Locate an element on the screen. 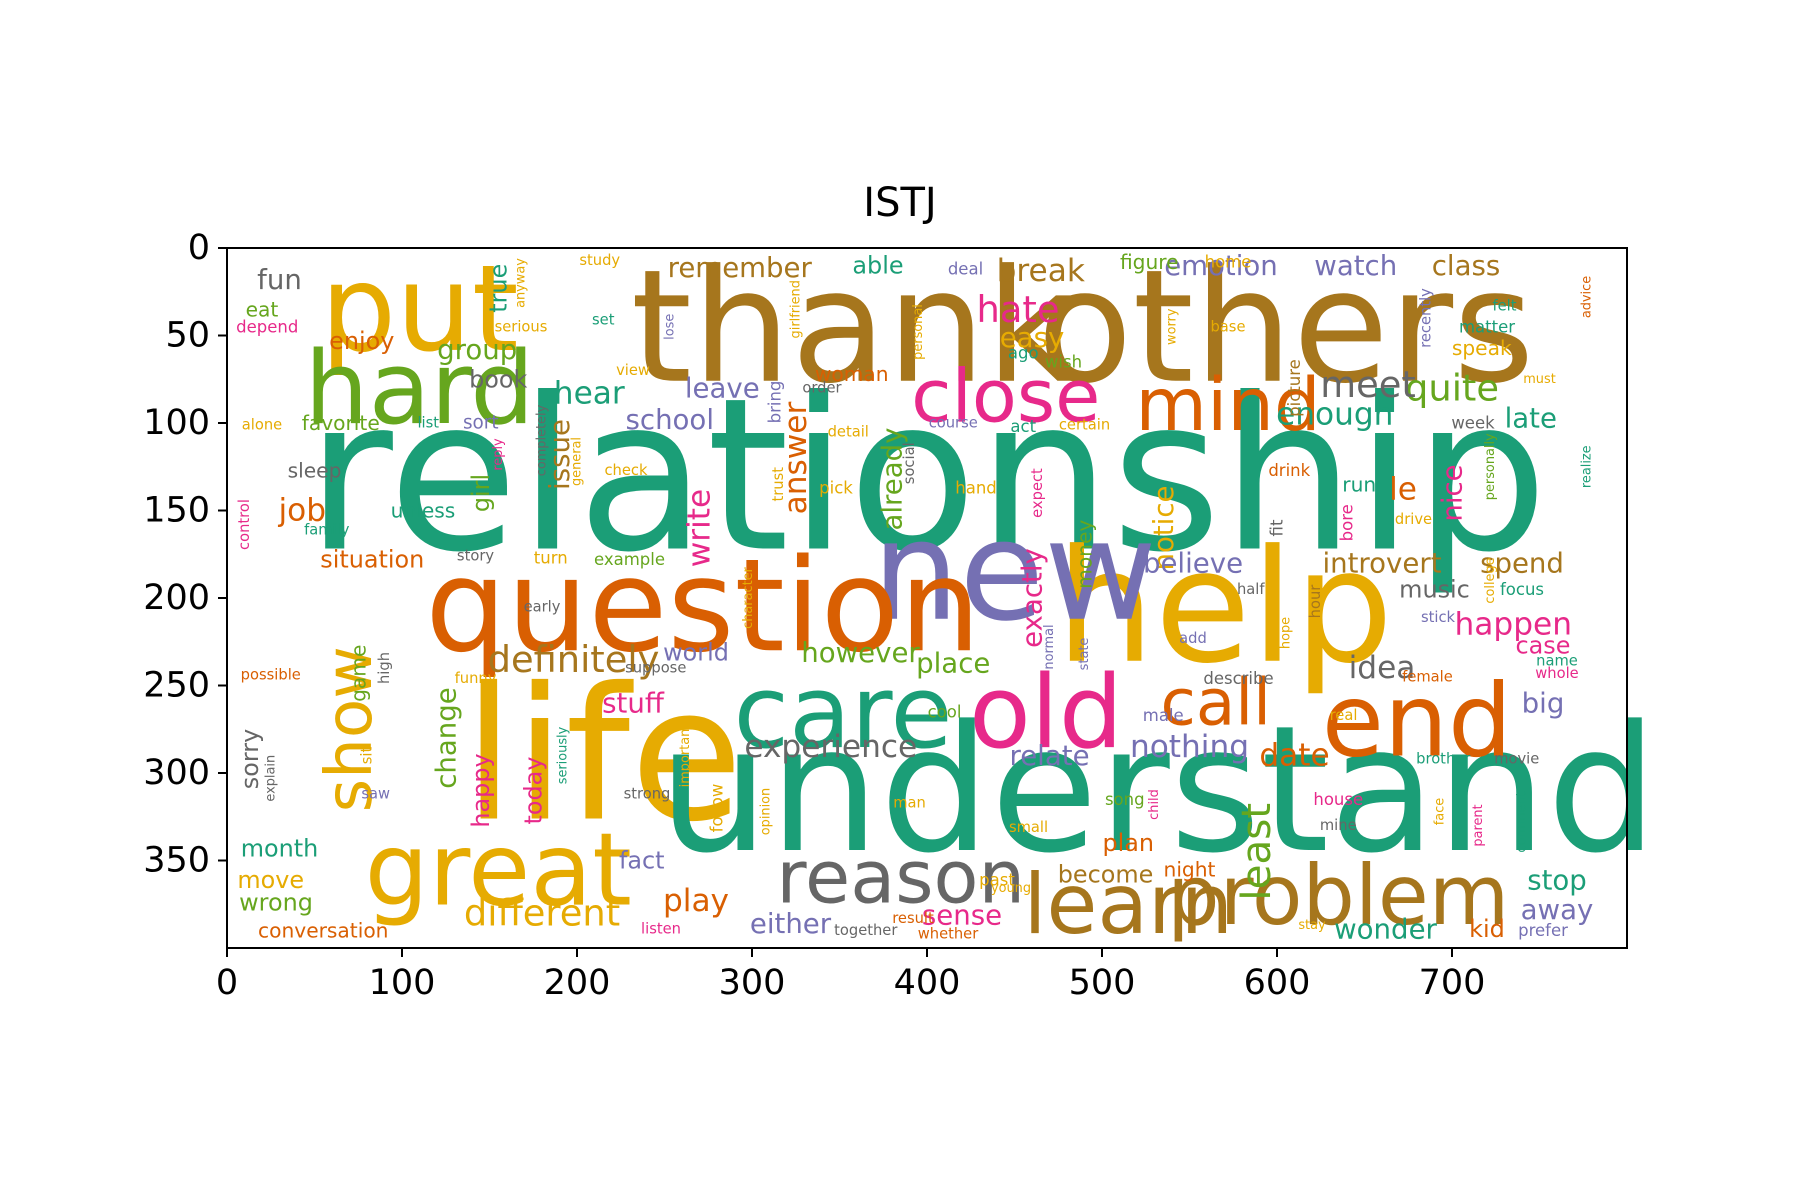  word-close: close is located at coordinates (1005, 396).